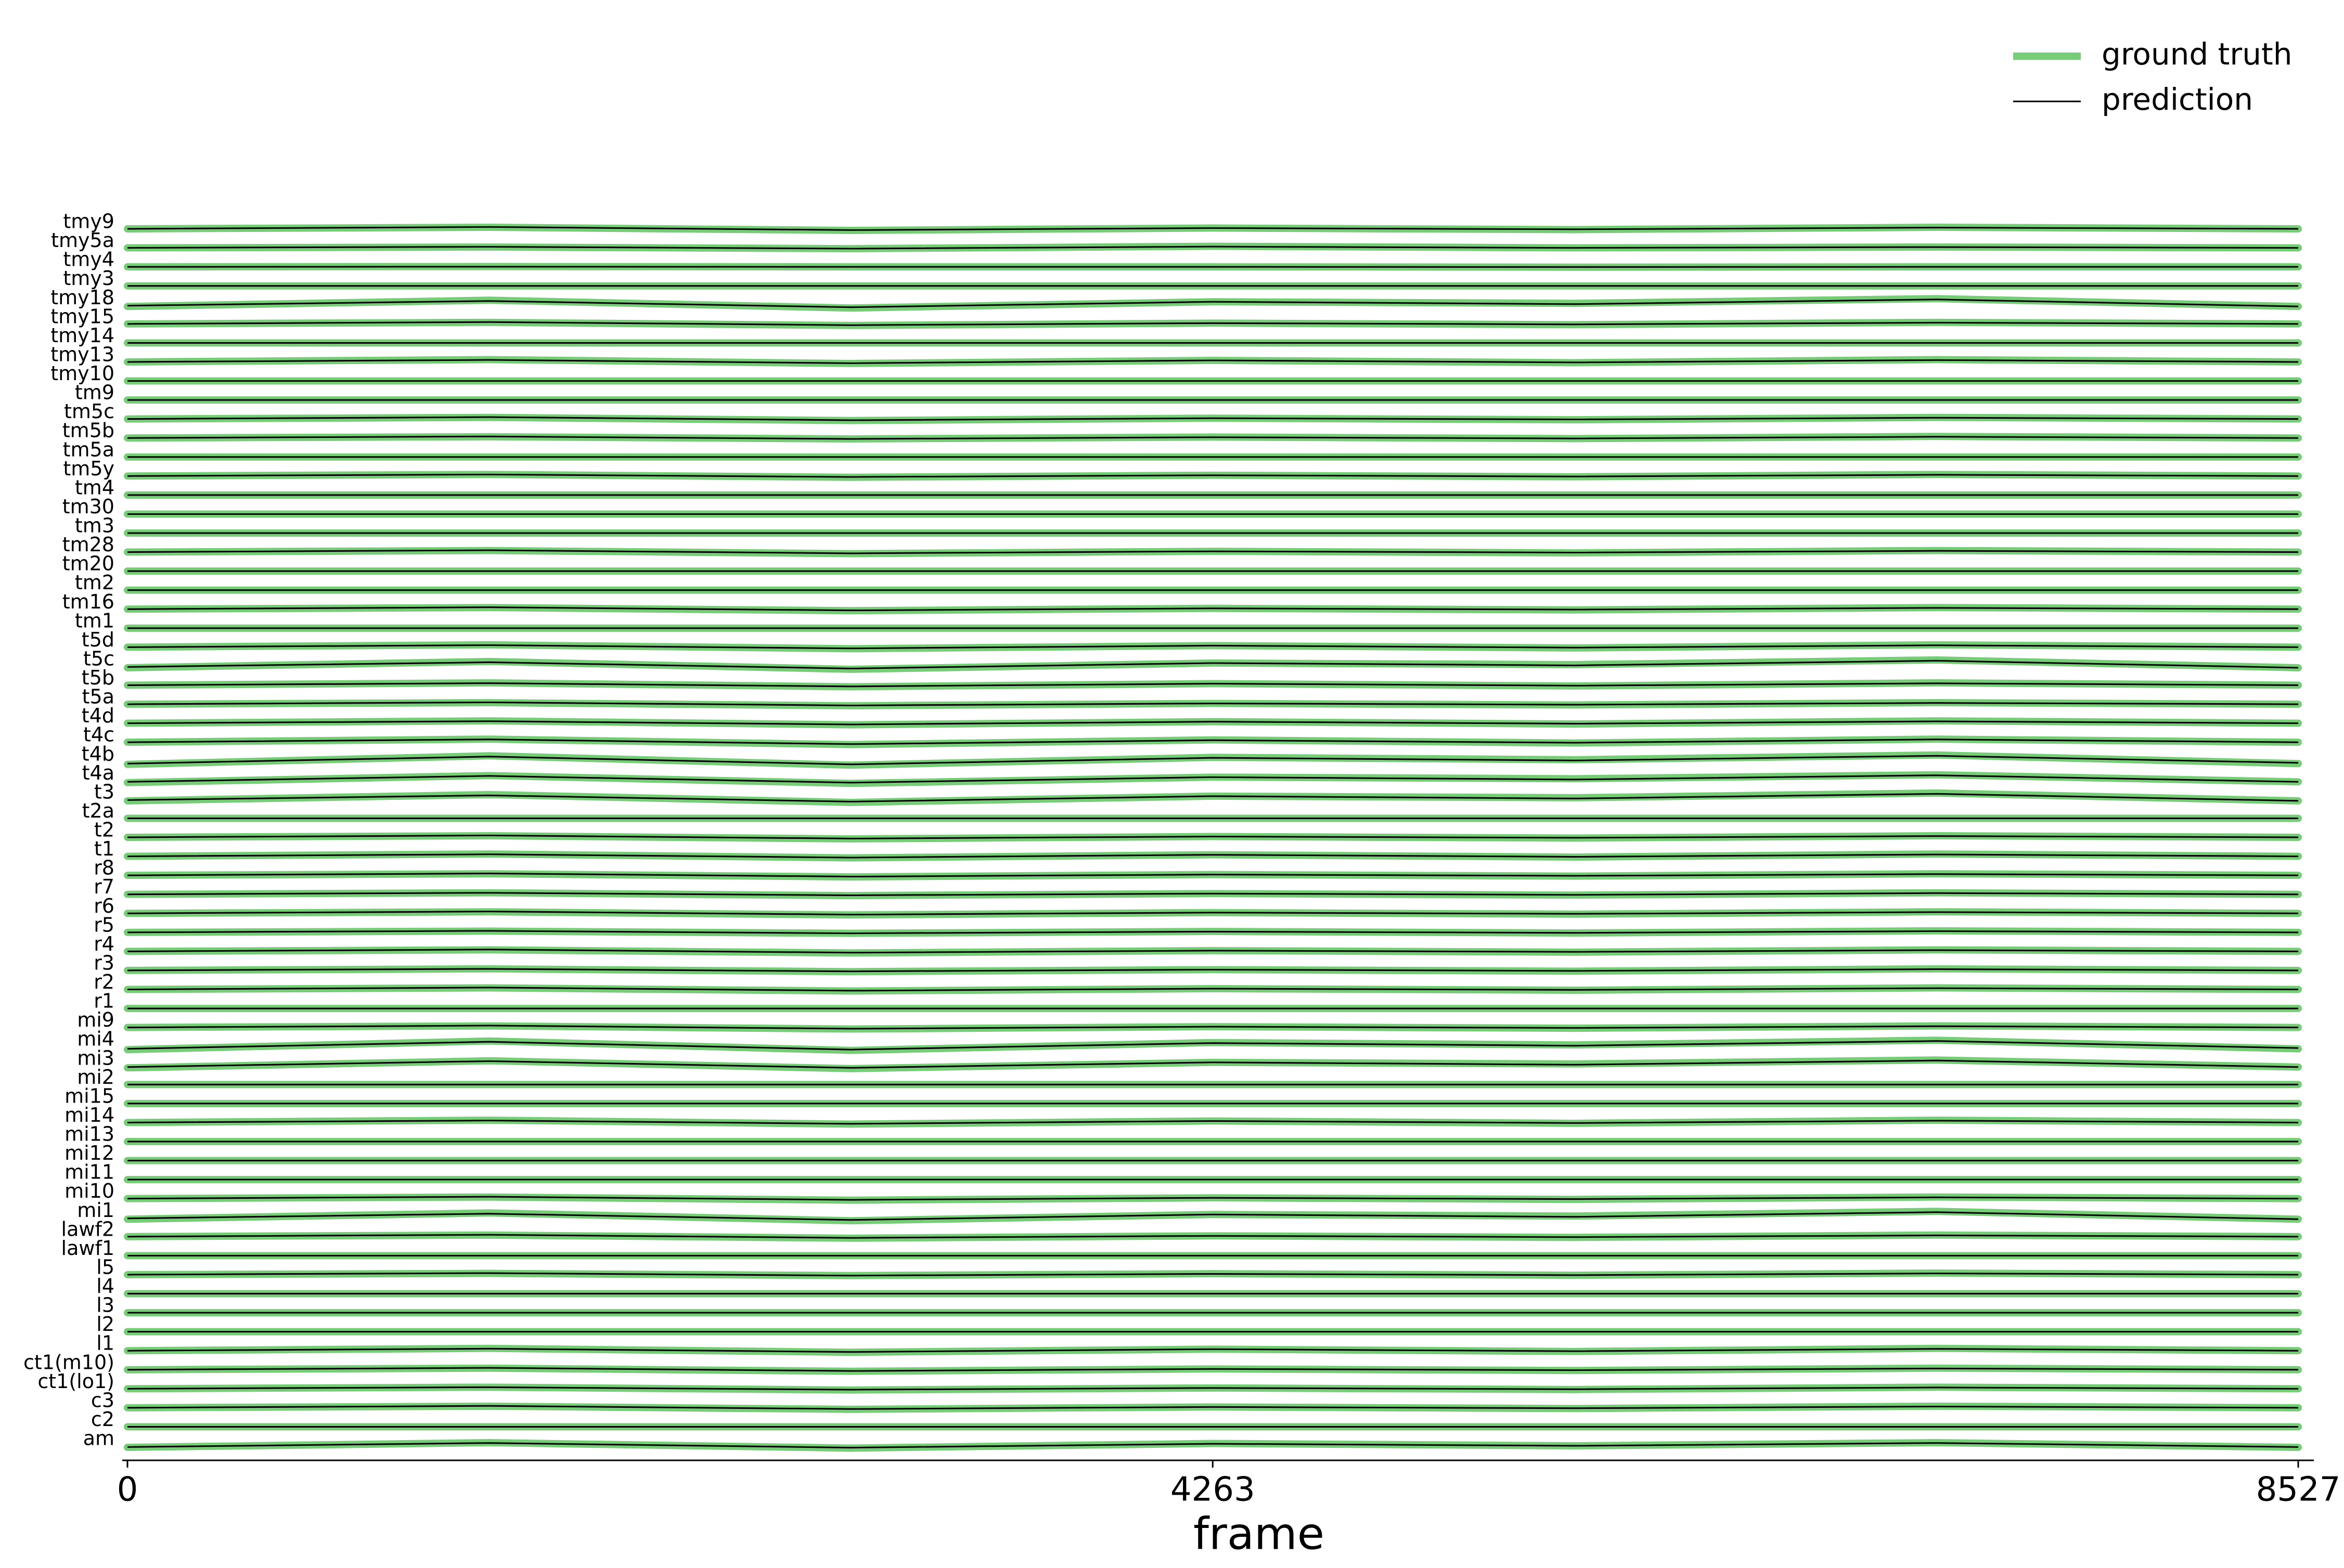 The image size is (2344, 1568). Describe the element at coordinates (94, 526) in the screenshot. I see `row-label: tm3` at that location.